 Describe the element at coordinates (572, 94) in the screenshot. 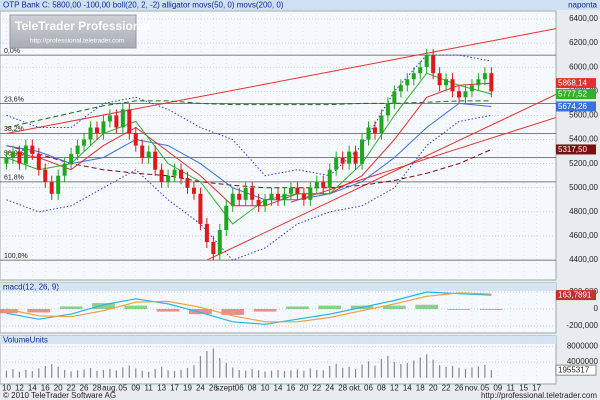

I see `last-value-label: 5777,52` at that location.